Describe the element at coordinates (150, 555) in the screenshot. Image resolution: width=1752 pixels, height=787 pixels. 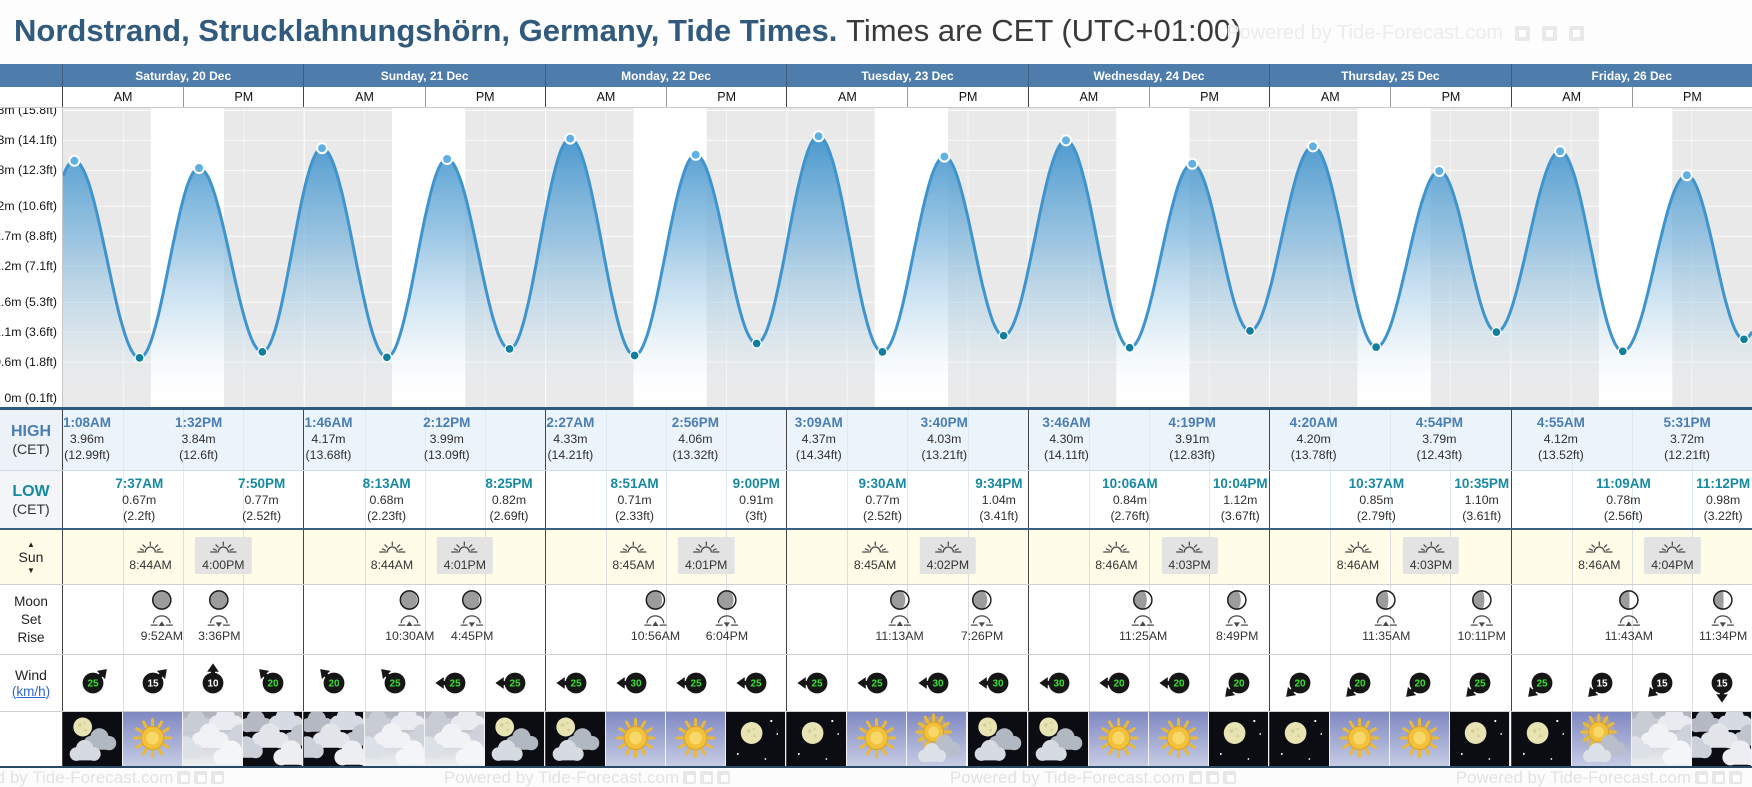
I see `sunrise-entry: 8:44AM` at that location.